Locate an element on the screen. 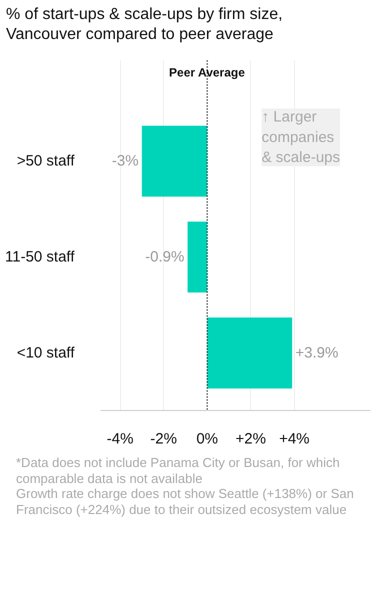 The height and width of the screenshot is (607, 375). x-tick-label: 0% is located at coordinates (207, 439).